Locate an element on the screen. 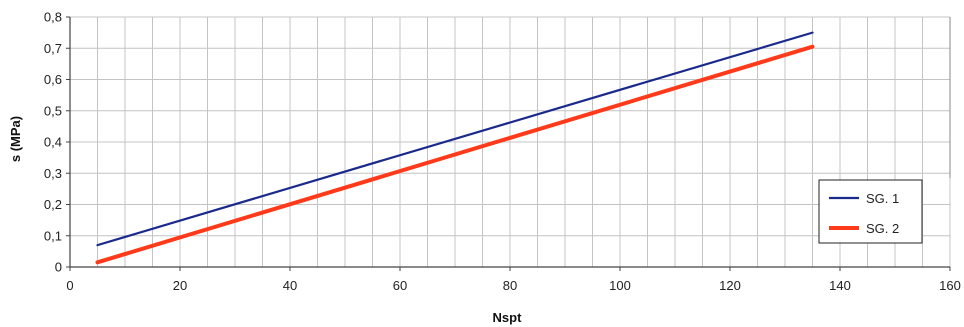 This screenshot has width=964, height=327. y-tick-label: 0,8 is located at coordinates (53, 17).